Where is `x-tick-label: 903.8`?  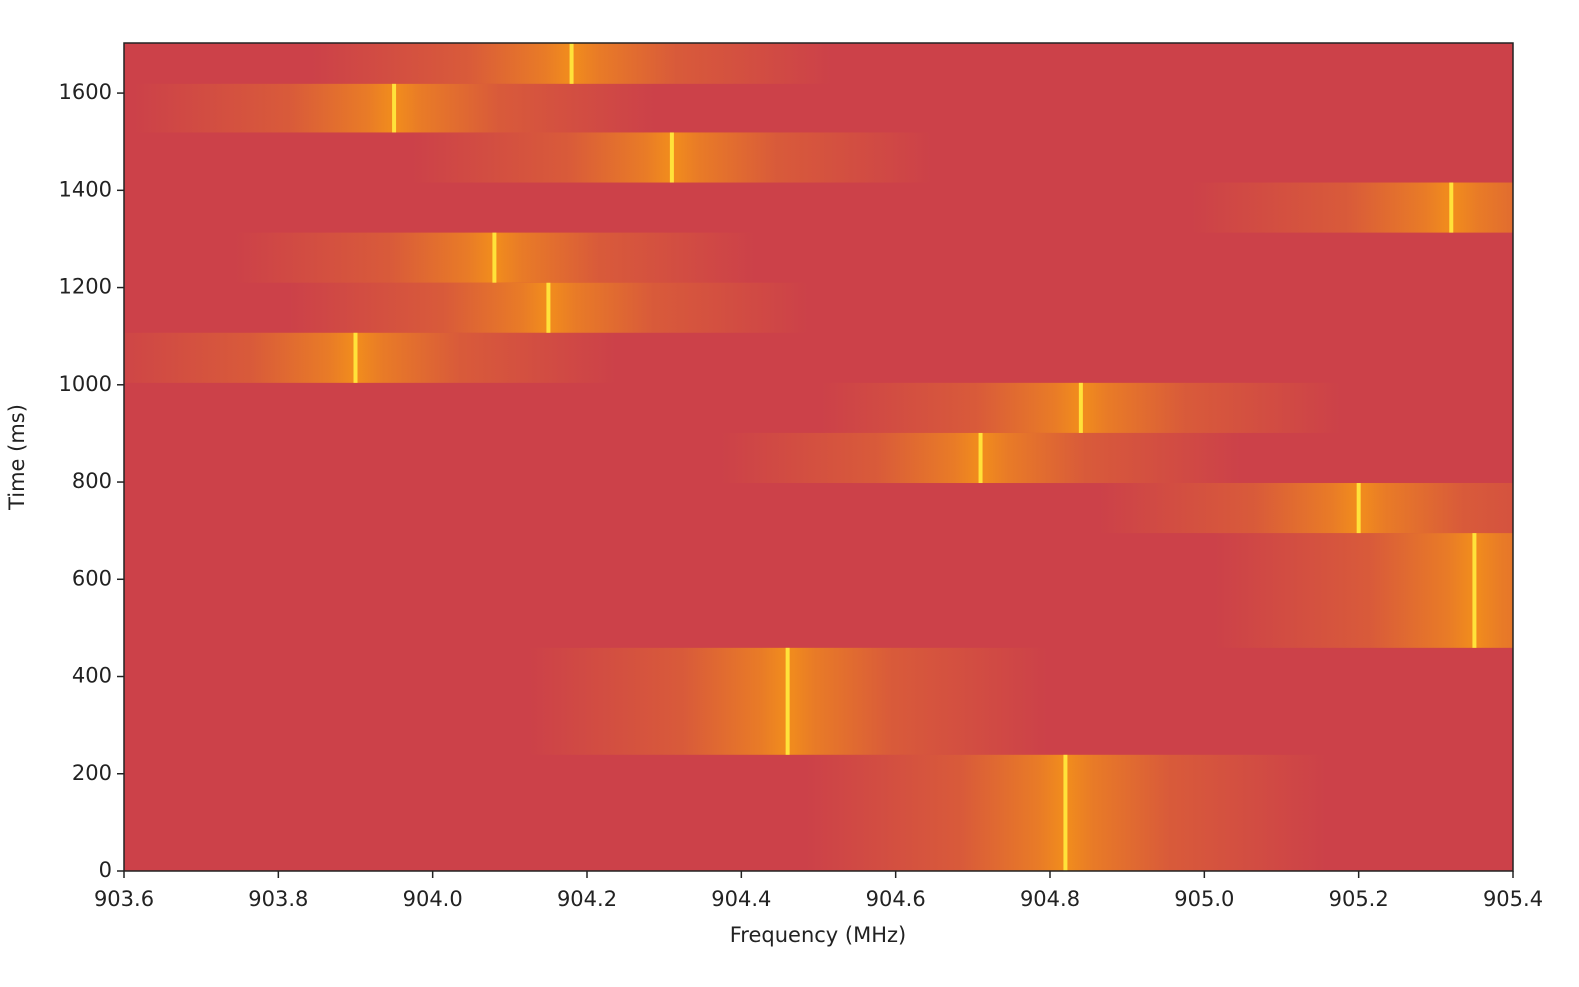
x-tick-label: 903.8 is located at coordinates (278, 899).